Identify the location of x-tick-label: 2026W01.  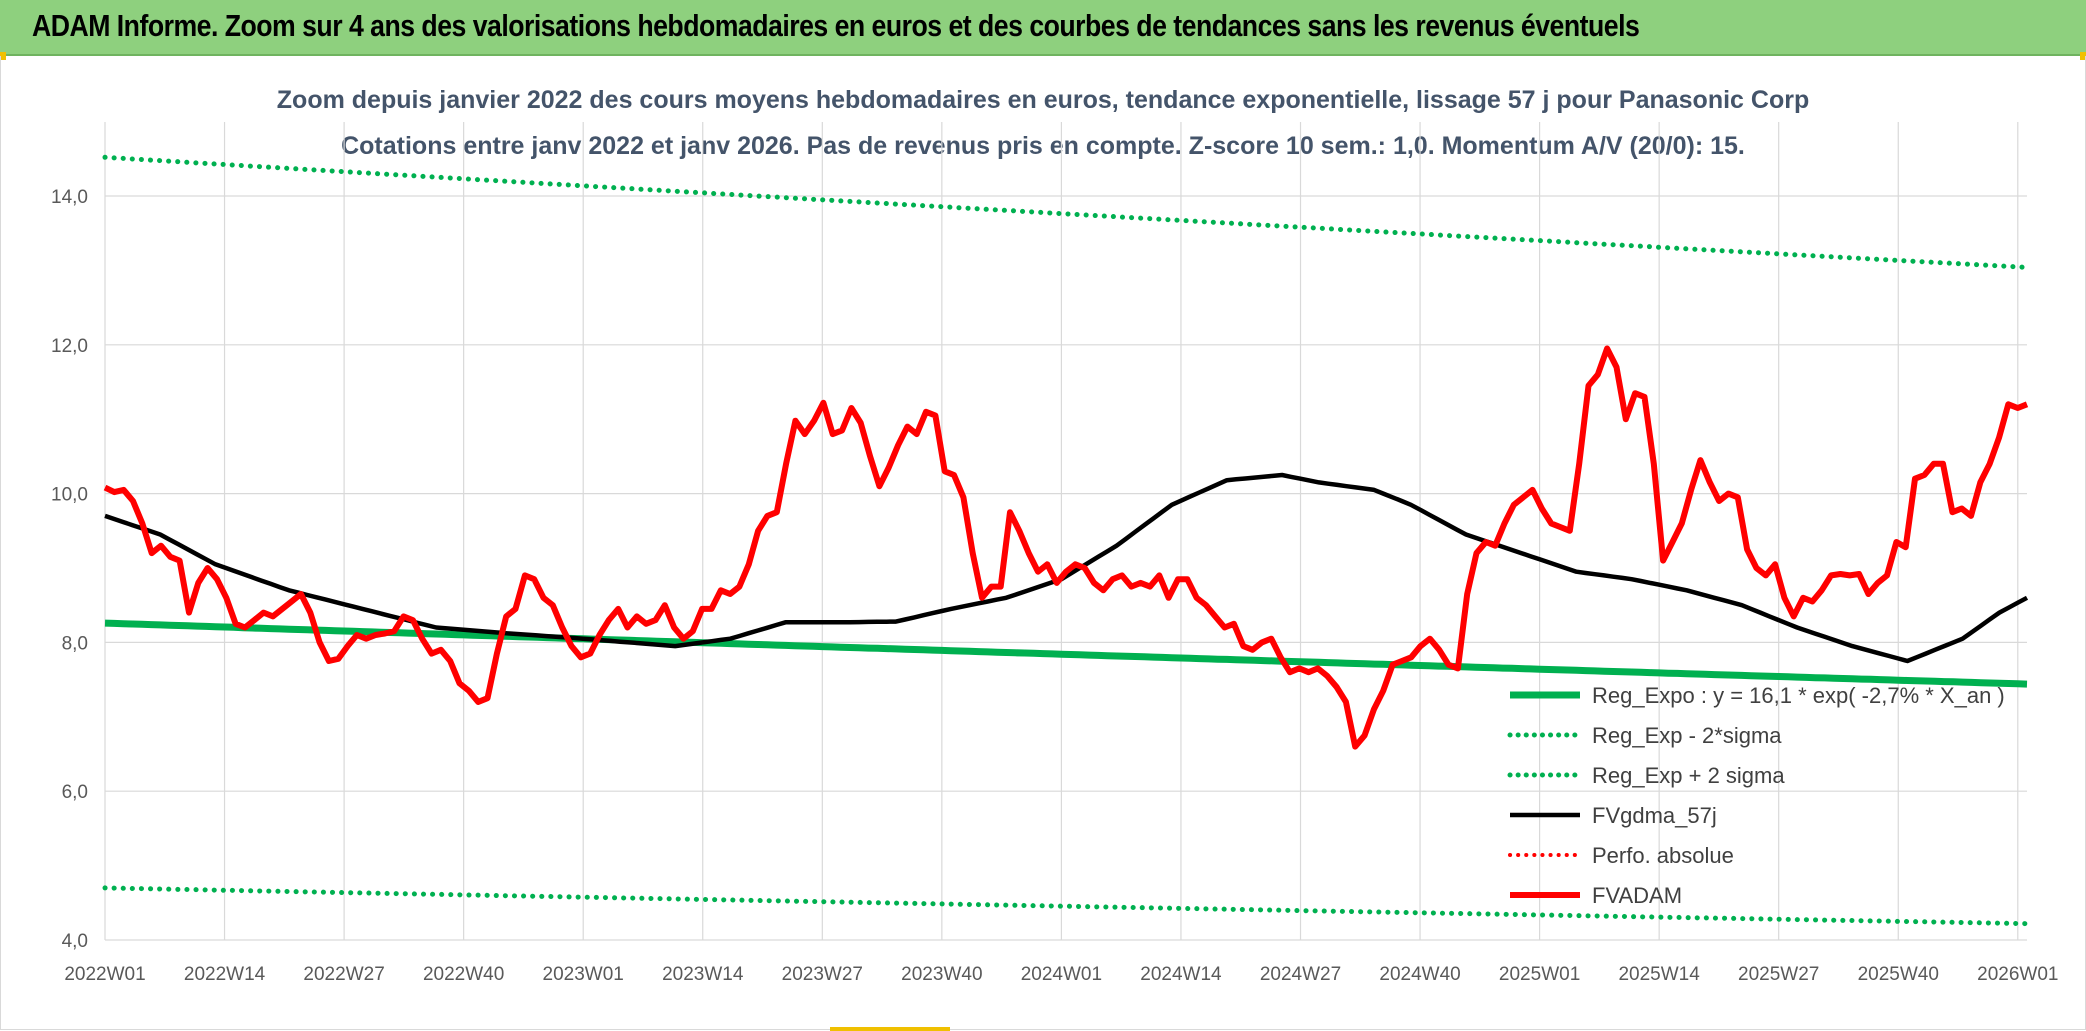
(2017, 974).